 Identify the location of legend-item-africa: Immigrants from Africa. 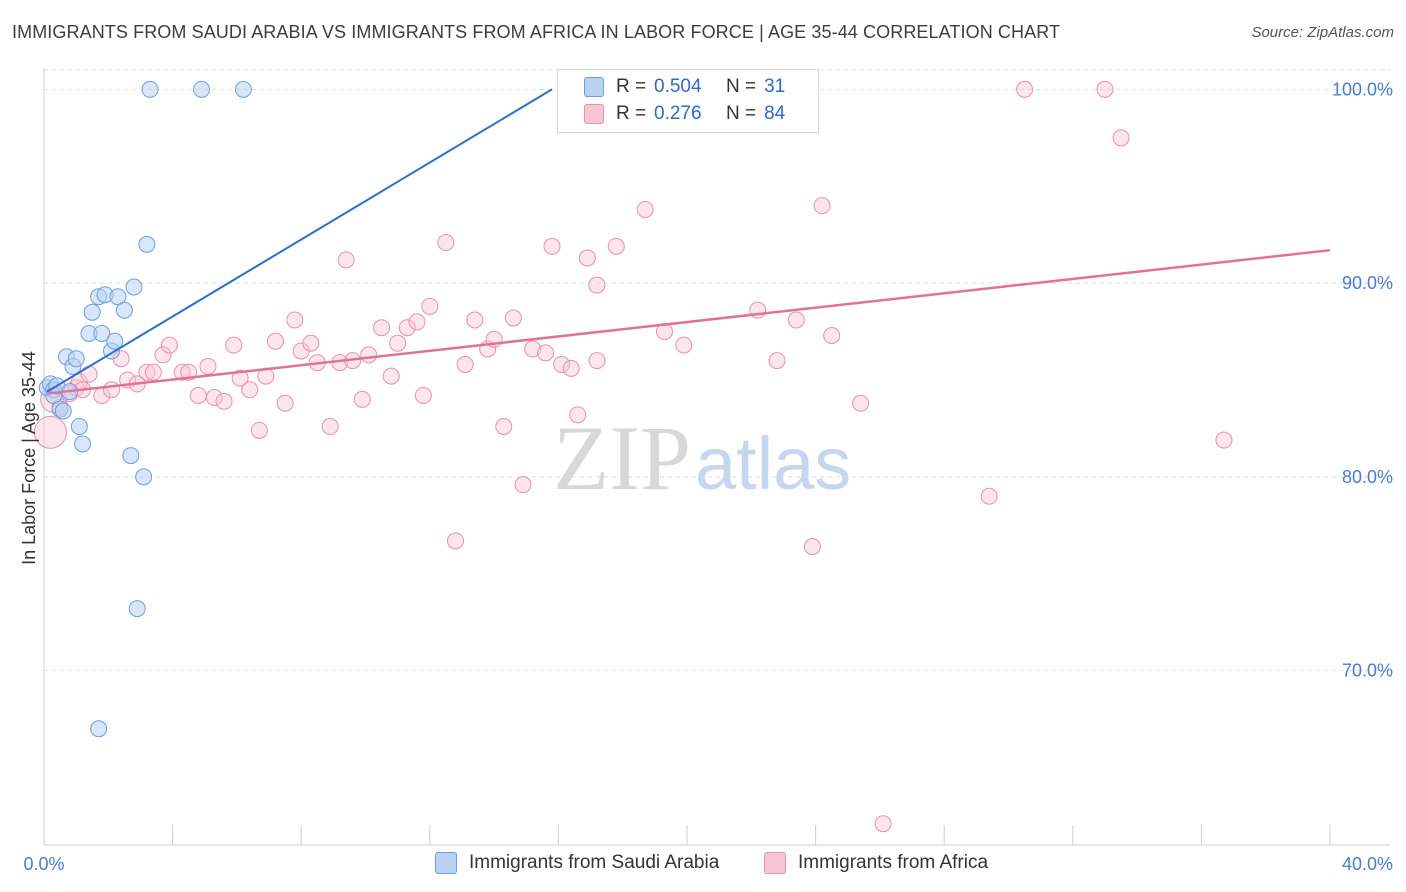
(876, 863).